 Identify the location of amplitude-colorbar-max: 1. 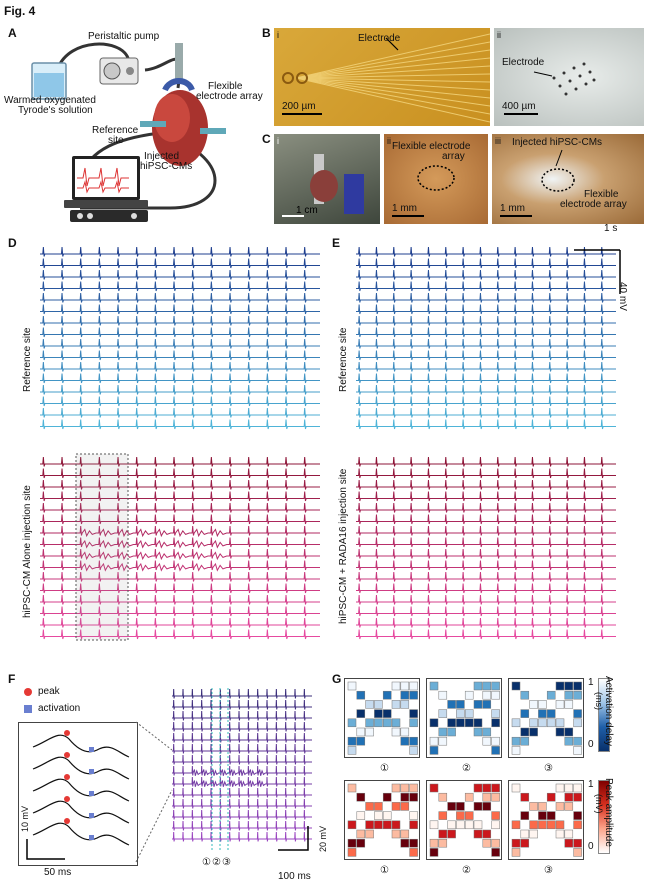
(591, 784).